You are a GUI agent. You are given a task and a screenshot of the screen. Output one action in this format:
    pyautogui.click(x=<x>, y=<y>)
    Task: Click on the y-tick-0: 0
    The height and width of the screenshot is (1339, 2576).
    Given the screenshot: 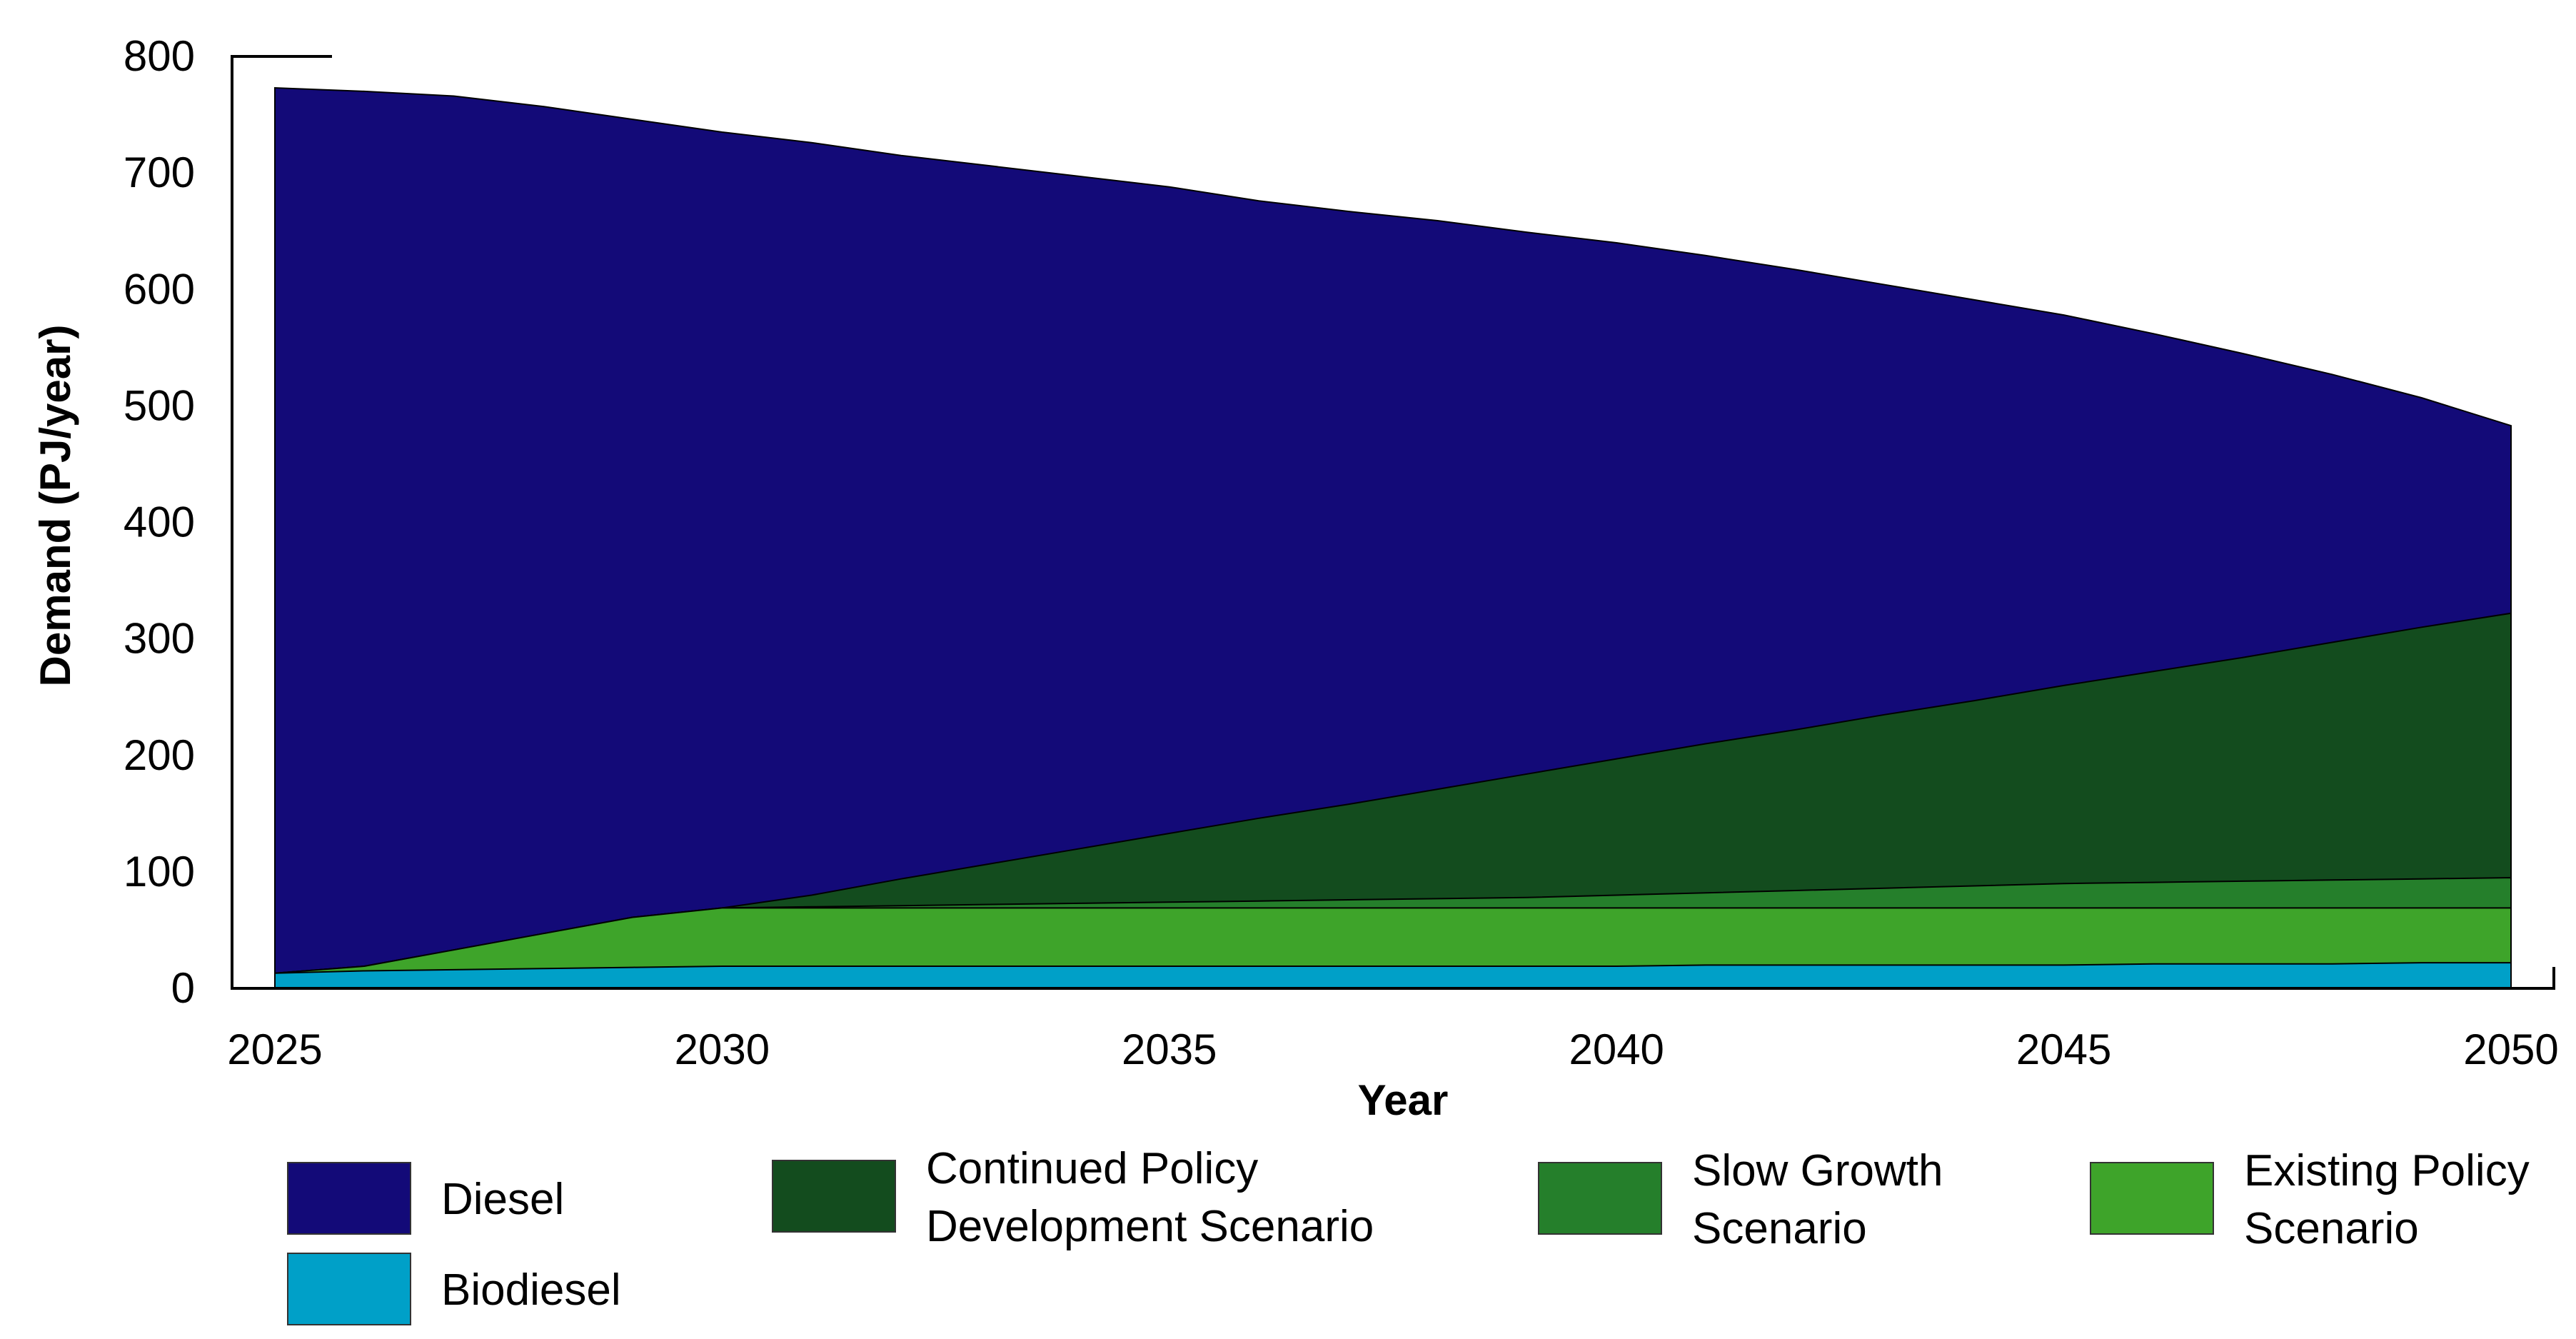 What is the action you would take?
    pyautogui.click(x=183, y=988)
    